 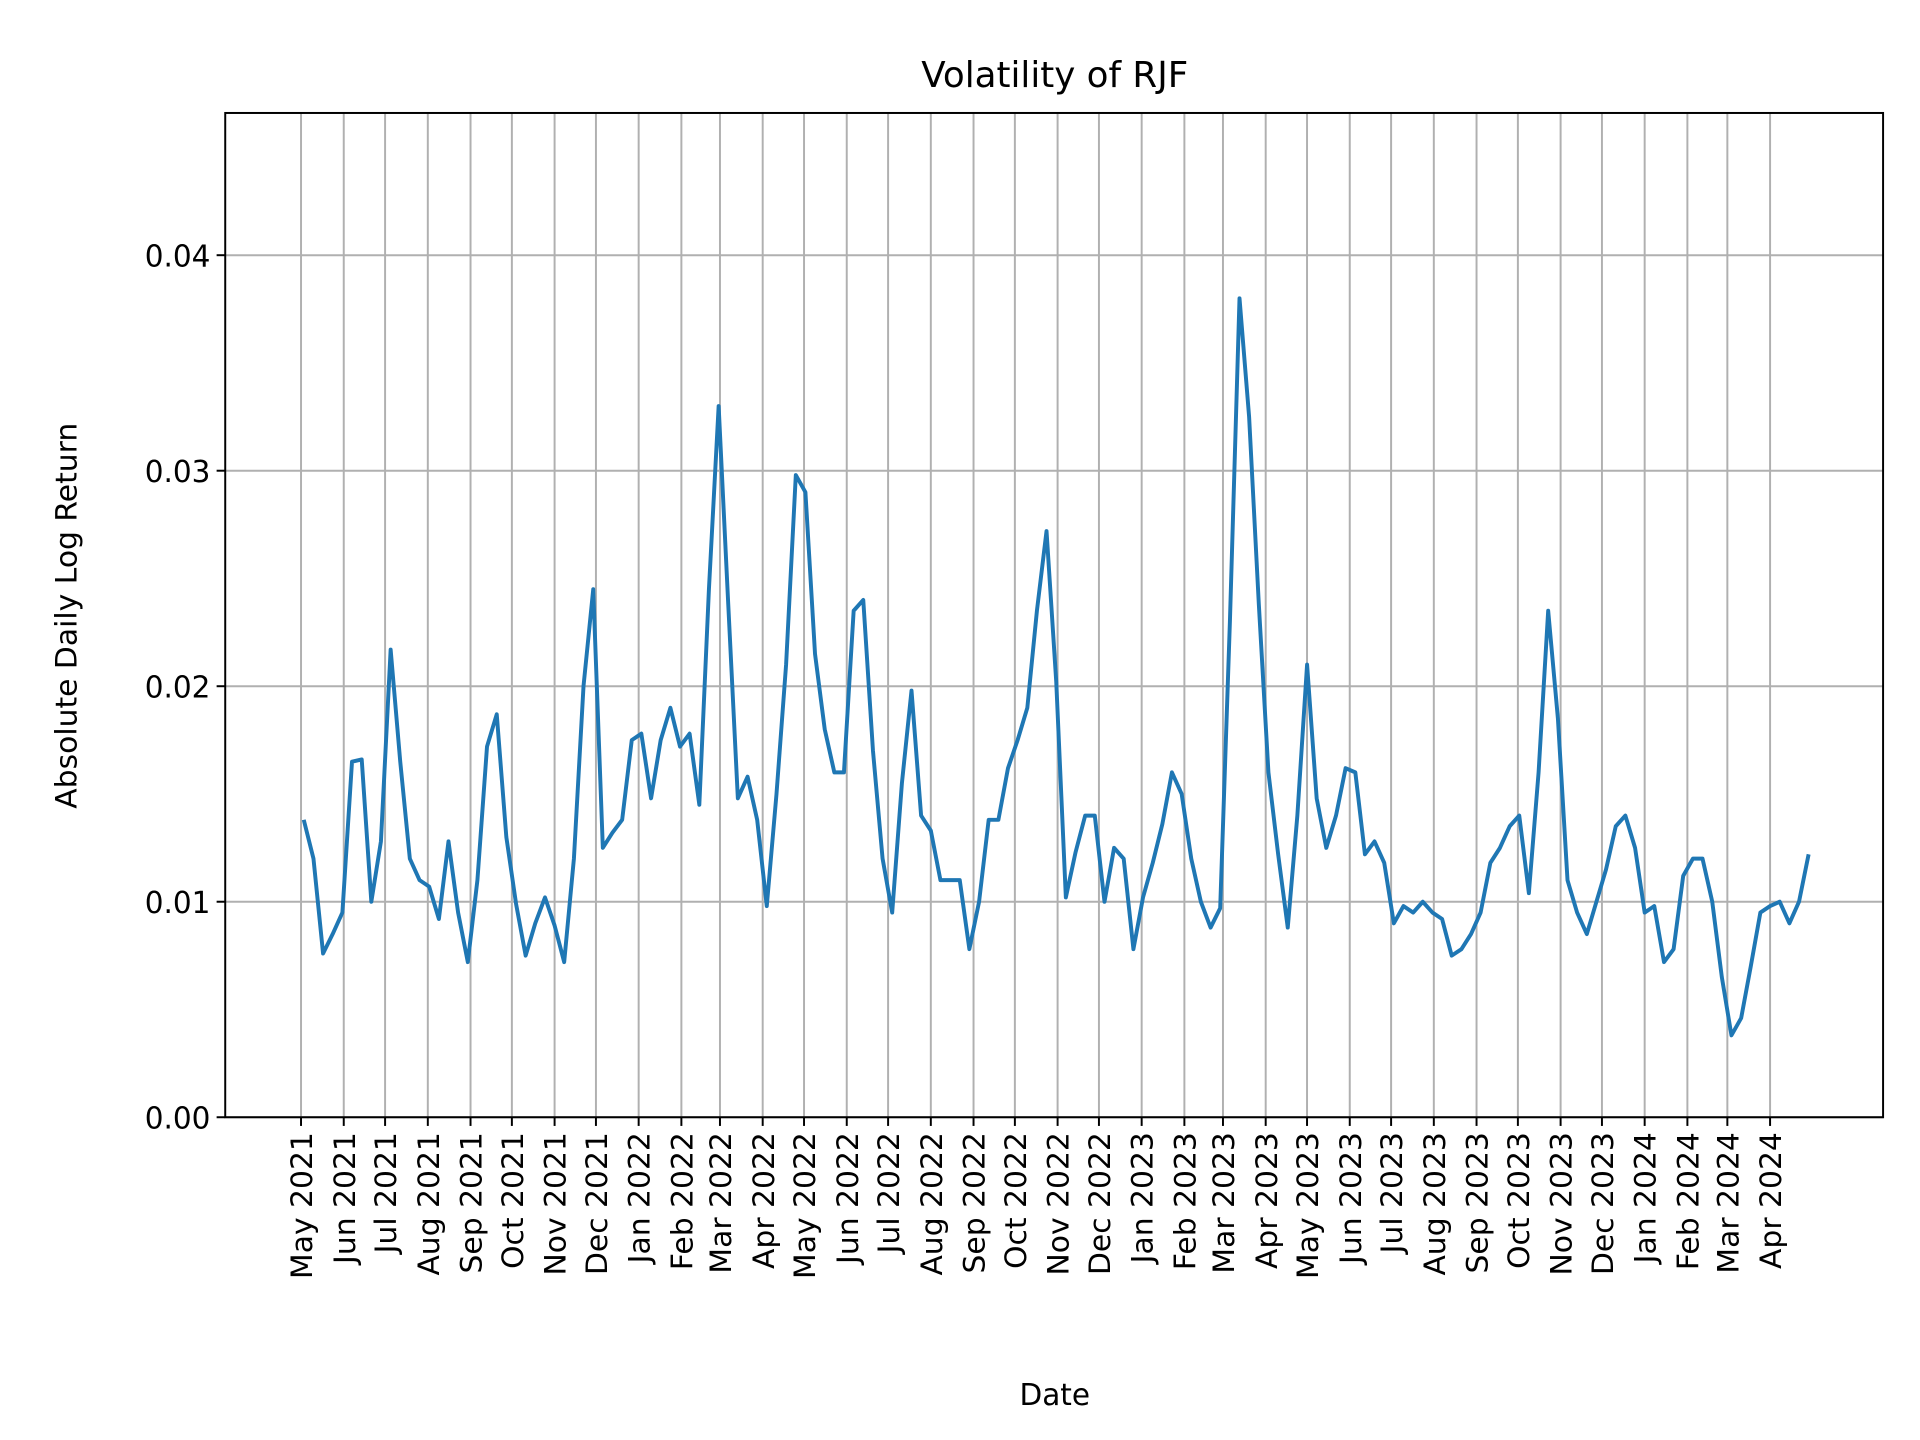 What do you see at coordinates (1058, 1203) in the screenshot?
I see `x-tick-label: Nov 2022` at bounding box center [1058, 1203].